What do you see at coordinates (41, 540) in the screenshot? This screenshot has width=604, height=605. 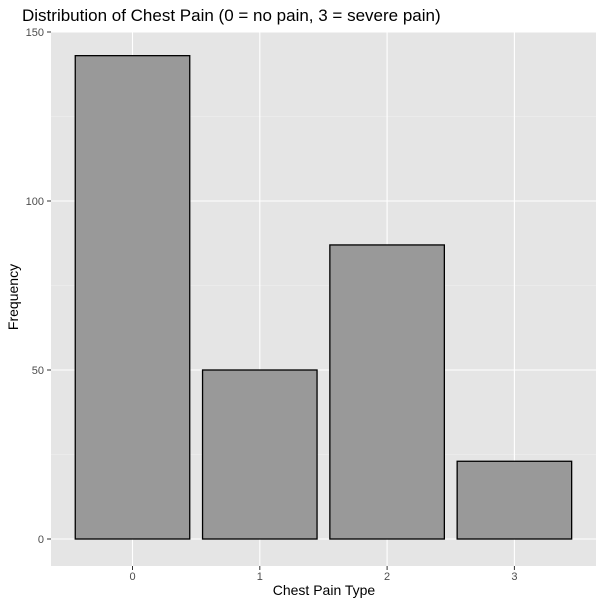 I see `y-tick-label: 0` at bounding box center [41, 540].